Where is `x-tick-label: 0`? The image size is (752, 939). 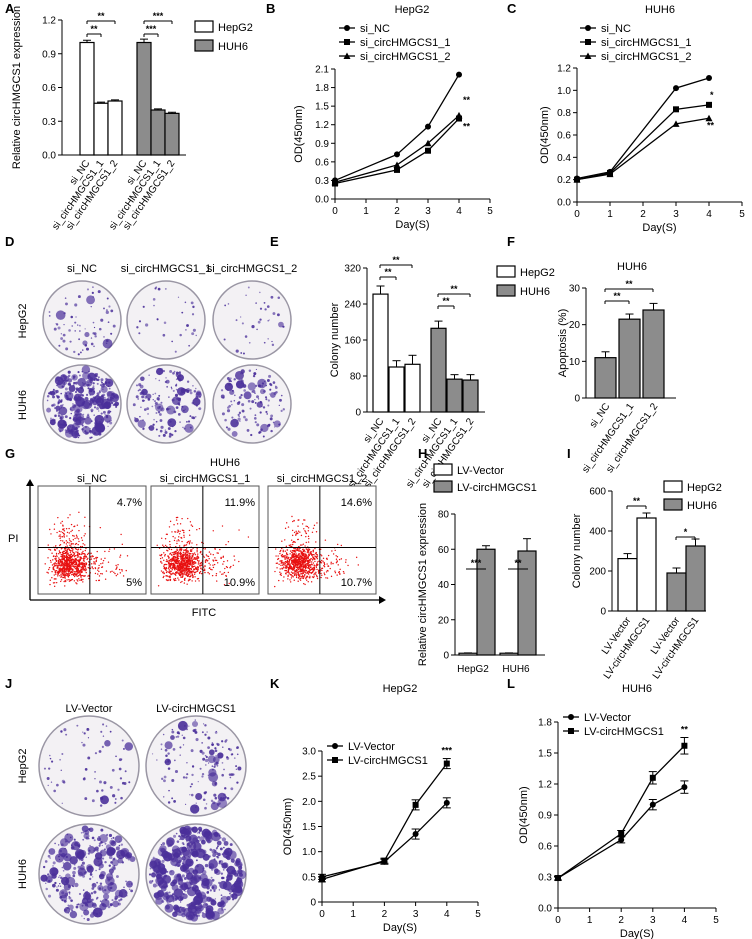
x-tick-label: 0 is located at coordinates (335, 211).